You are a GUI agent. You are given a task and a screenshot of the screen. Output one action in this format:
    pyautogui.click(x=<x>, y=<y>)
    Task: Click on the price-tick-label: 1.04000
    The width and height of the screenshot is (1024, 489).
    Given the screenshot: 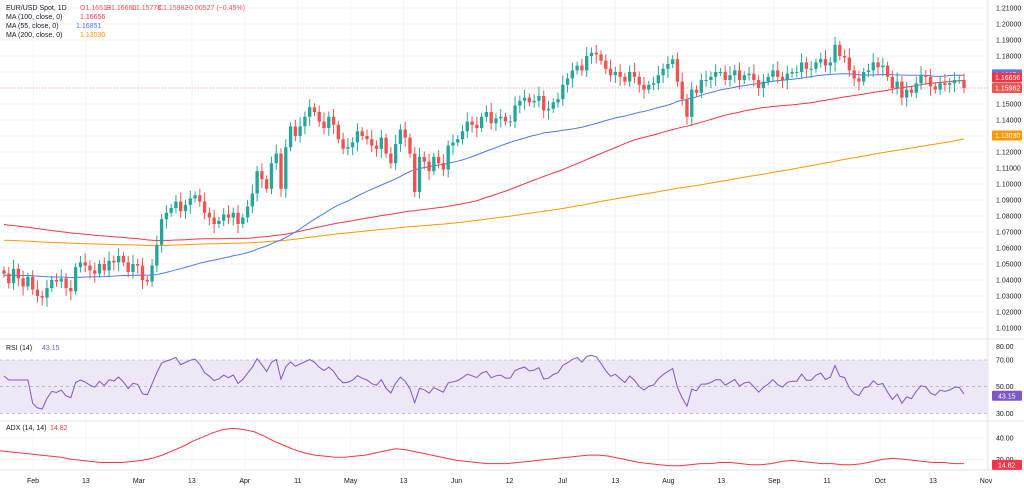 What is the action you would take?
    pyautogui.click(x=1008, y=281)
    